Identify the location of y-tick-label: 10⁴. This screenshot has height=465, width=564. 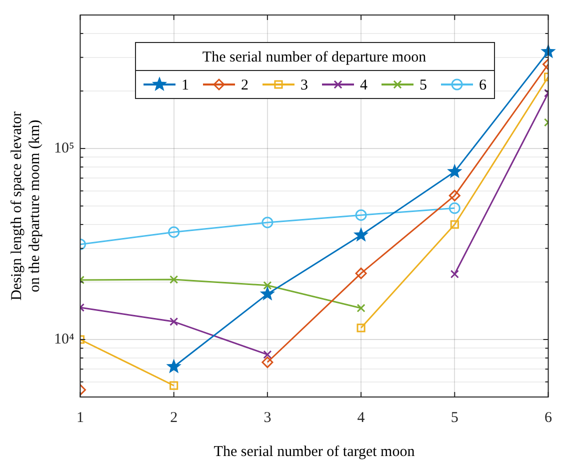
(64, 339).